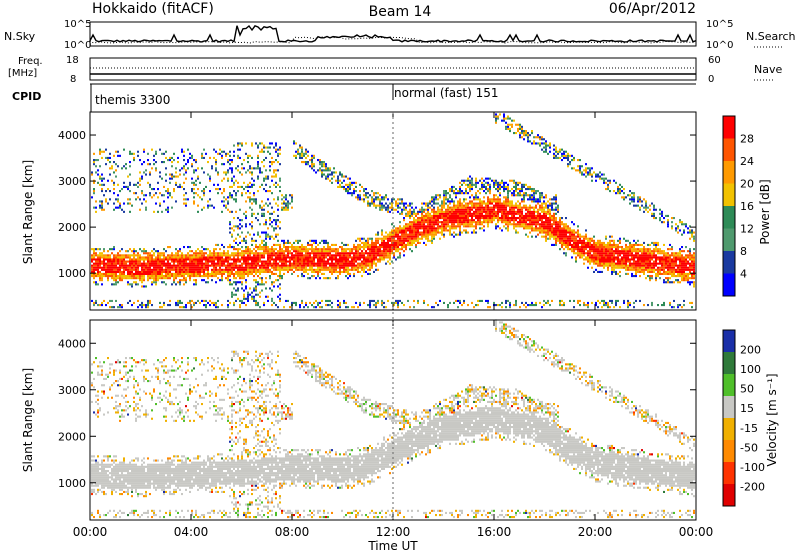  Describe the element at coordinates (72, 60) in the screenshot. I see `freq-left-tick-top: 18` at that location.